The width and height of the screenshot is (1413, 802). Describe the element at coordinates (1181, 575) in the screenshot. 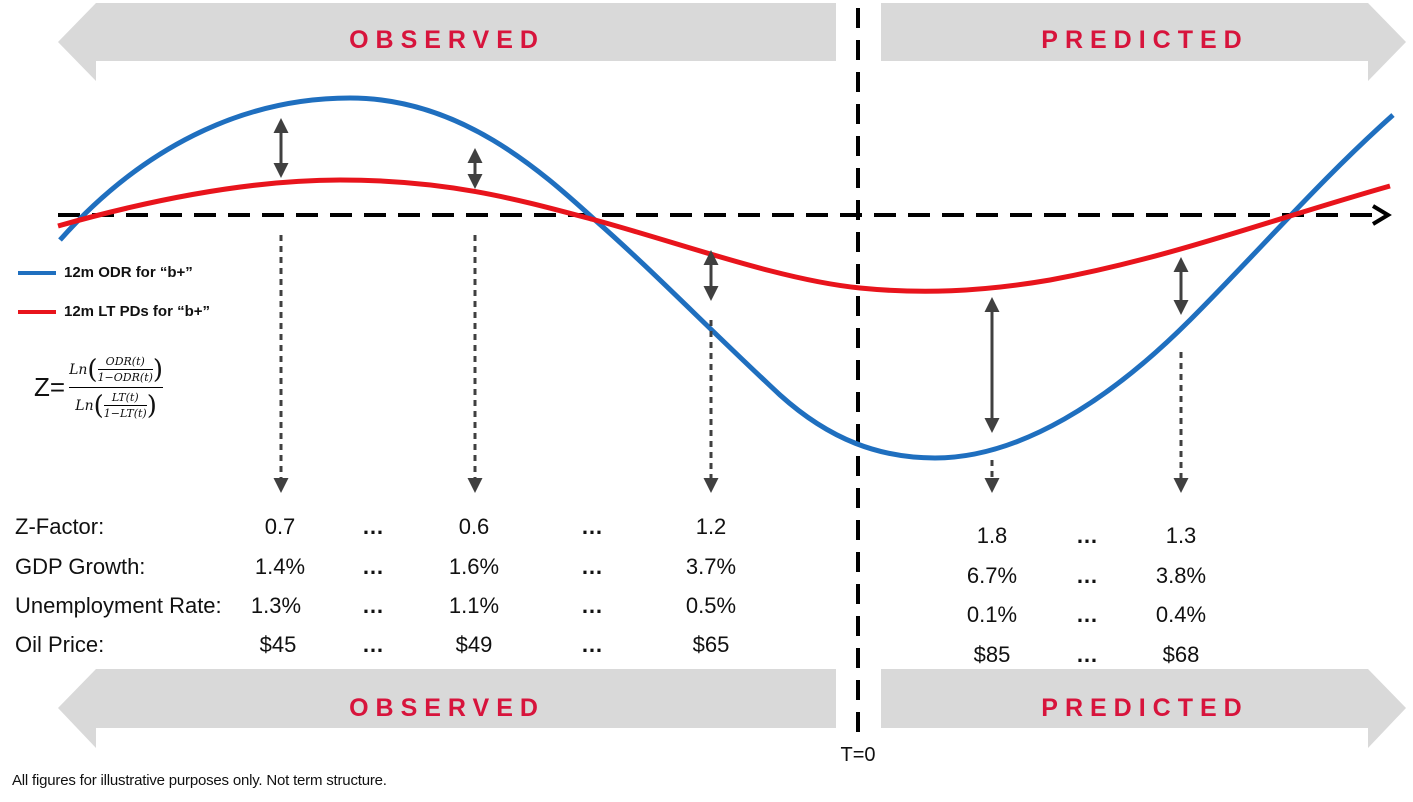

I see `predicted-value: 3.8%` at that location.